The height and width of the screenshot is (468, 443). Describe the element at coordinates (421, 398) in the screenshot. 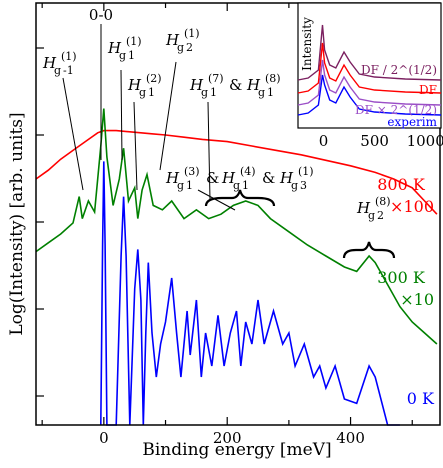

I see `series-label: 0 K` at that location.